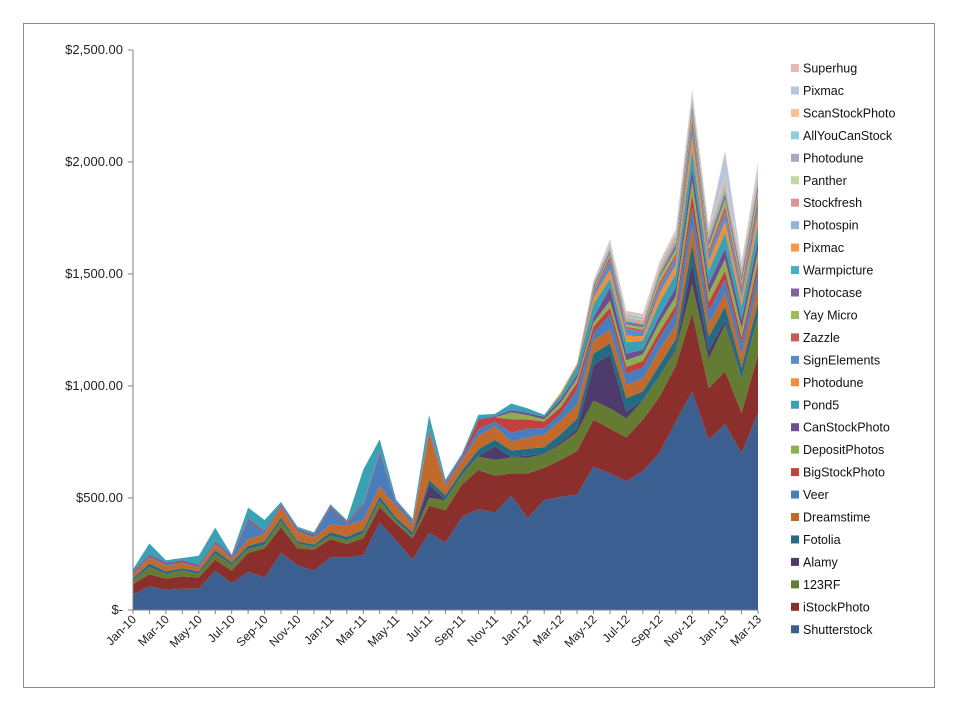  What do you see at coordinates (836, 607) in the screenshot?
I see `legend-label: iStockPhoto` at bounding box center [836, 607].